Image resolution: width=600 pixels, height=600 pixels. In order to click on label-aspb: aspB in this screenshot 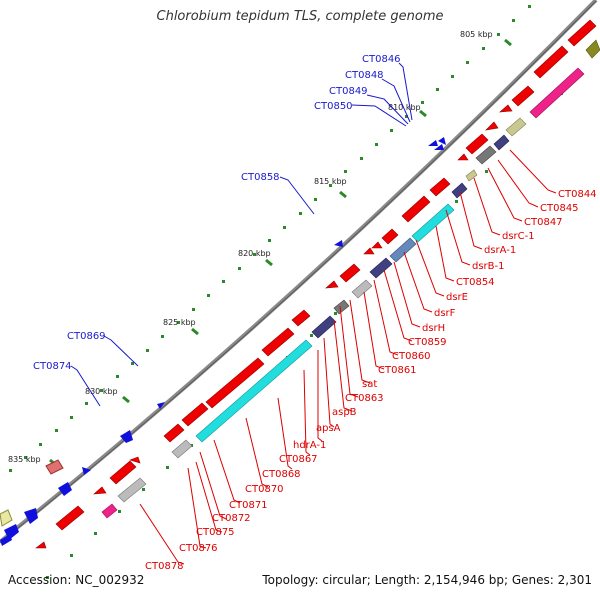, I will do `click(344, 412)`.